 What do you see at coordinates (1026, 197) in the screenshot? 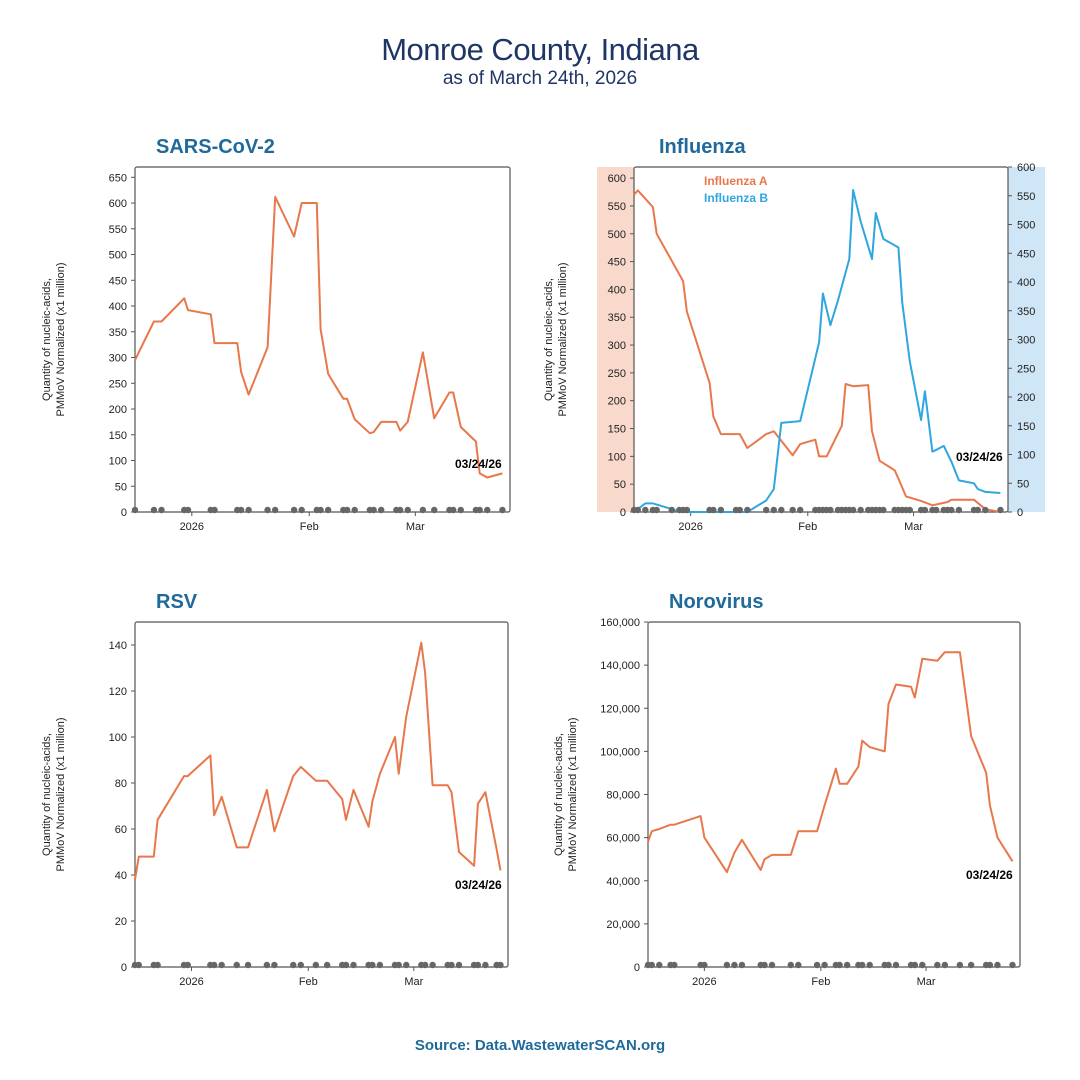
I see `flu-y2tick-label: 550` at bounding box center [1026, 197].